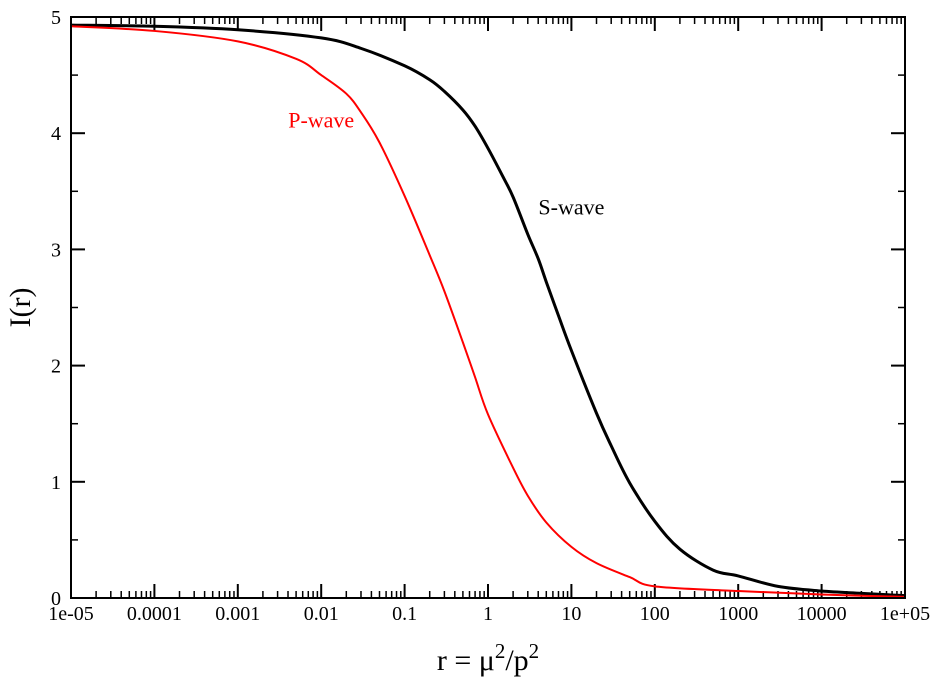 This screenshot has width=939, height=678. I want to click on x-tick-label: 100, so click(655, 614).